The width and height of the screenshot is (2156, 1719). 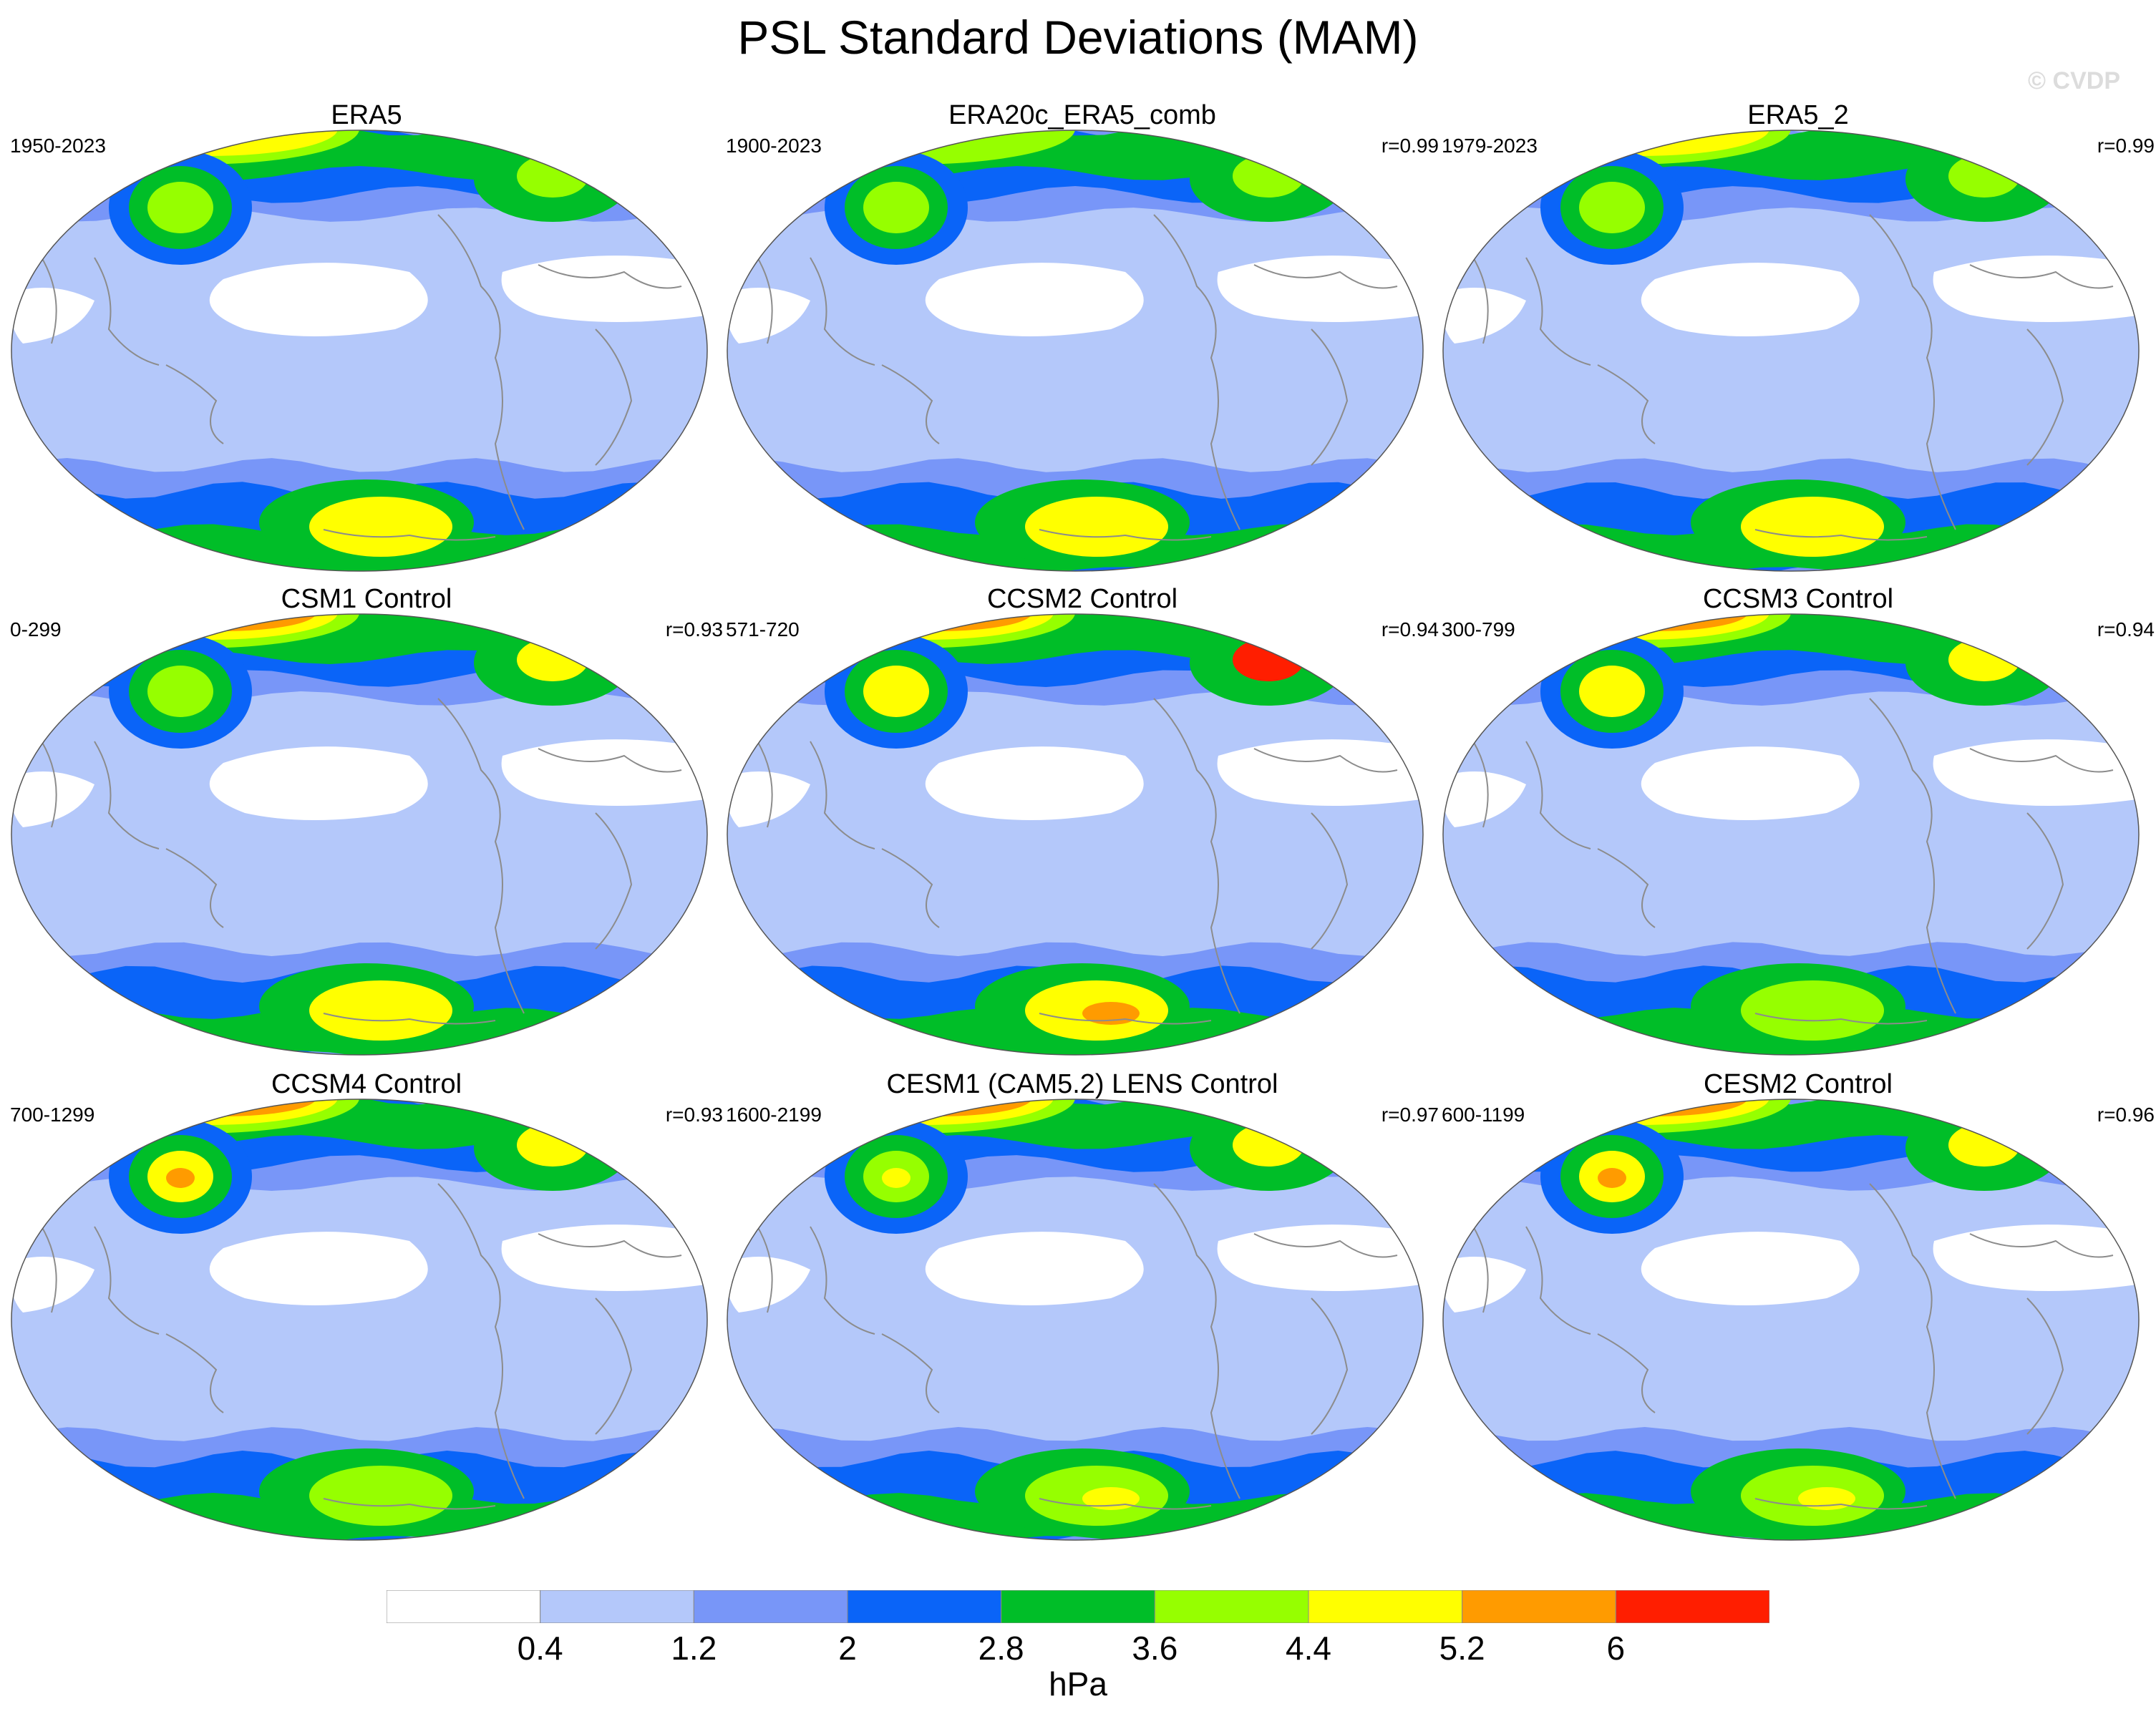 What do you see at coordinates (774, 146) in the screenshot?
I see `panel-years: 1900-2023` at bounding box center [774, 146].